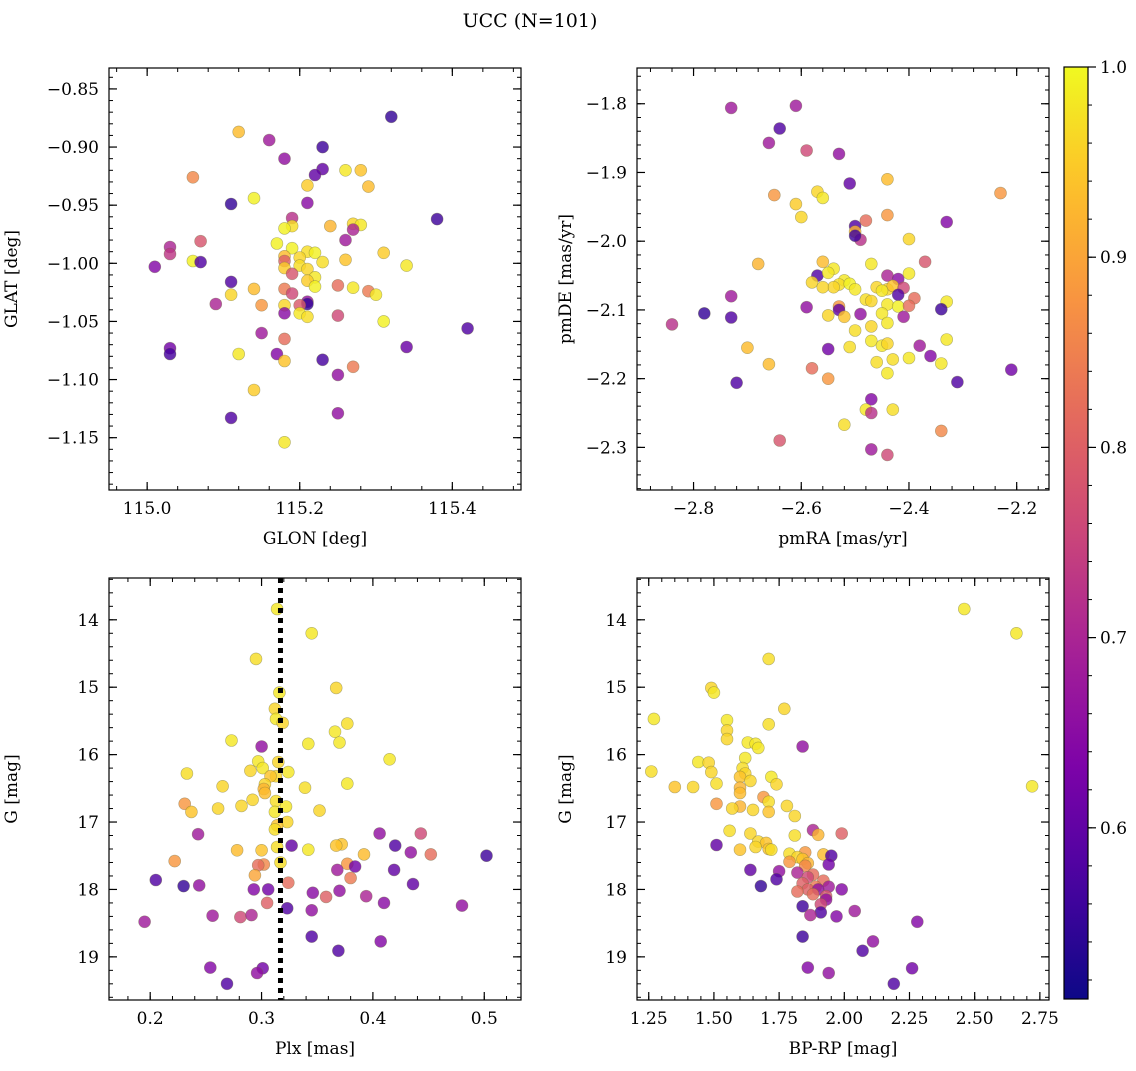 This screenshot has width=1136, height=1071. Describe the element at coordinates (1076, 533) in the screenshot. I see `colorbar-gradient` at that location.